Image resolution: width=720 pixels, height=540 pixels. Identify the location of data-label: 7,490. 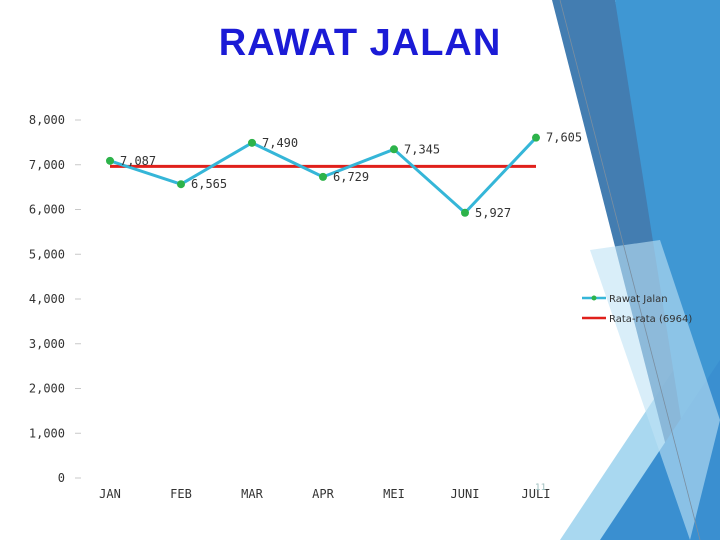
(280, 143).